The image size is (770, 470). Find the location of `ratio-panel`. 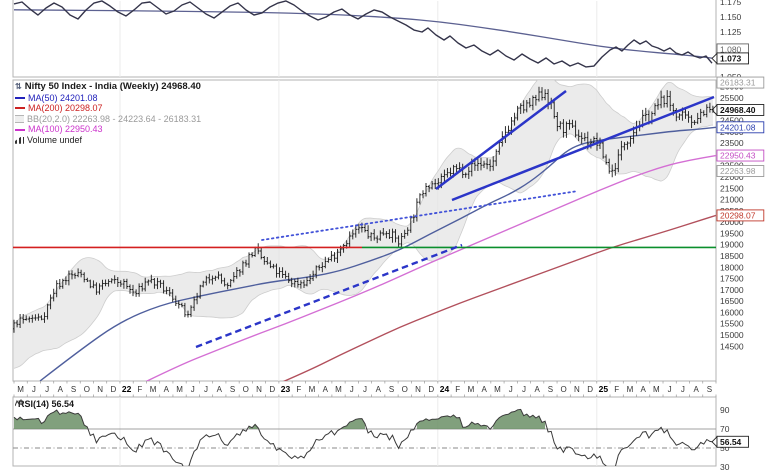

ratio-panel is located at coordinates (364, 34).